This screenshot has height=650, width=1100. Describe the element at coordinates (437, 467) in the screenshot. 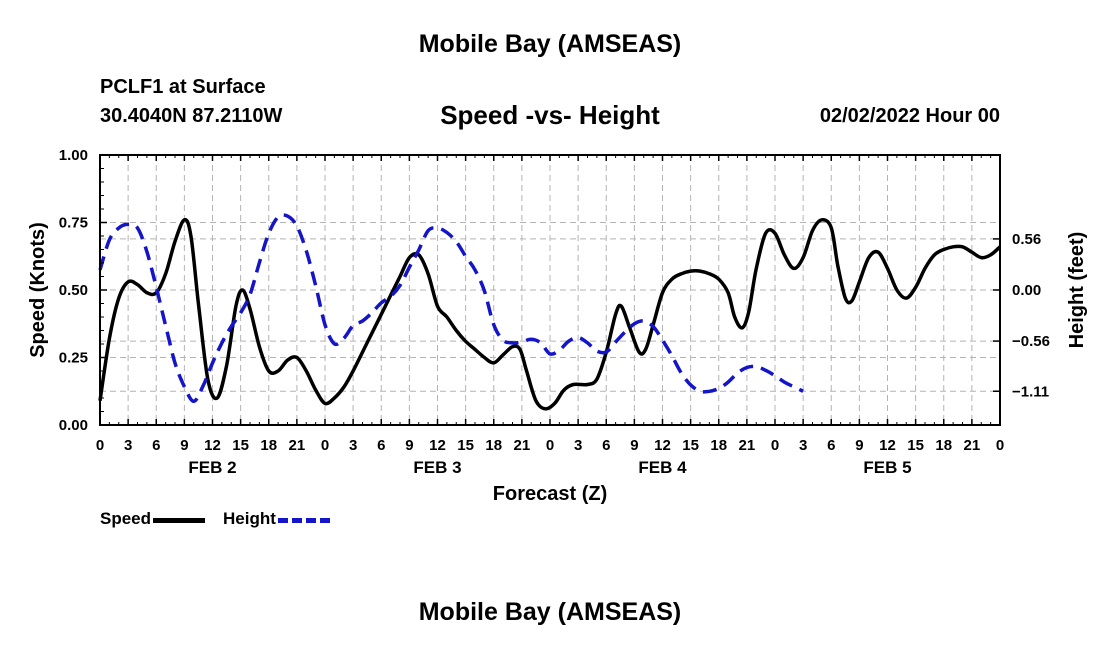

I see `day-label: FEB 3` at that location.